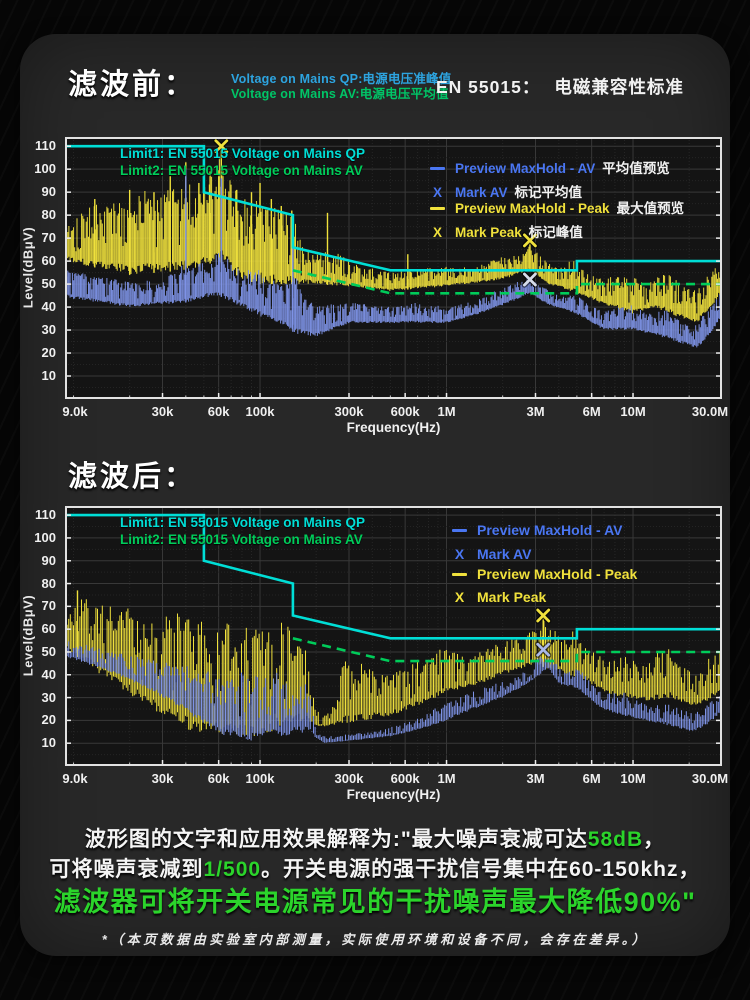  I want to click on section-title-after-filter: 滤波后：, so click(132, 477).